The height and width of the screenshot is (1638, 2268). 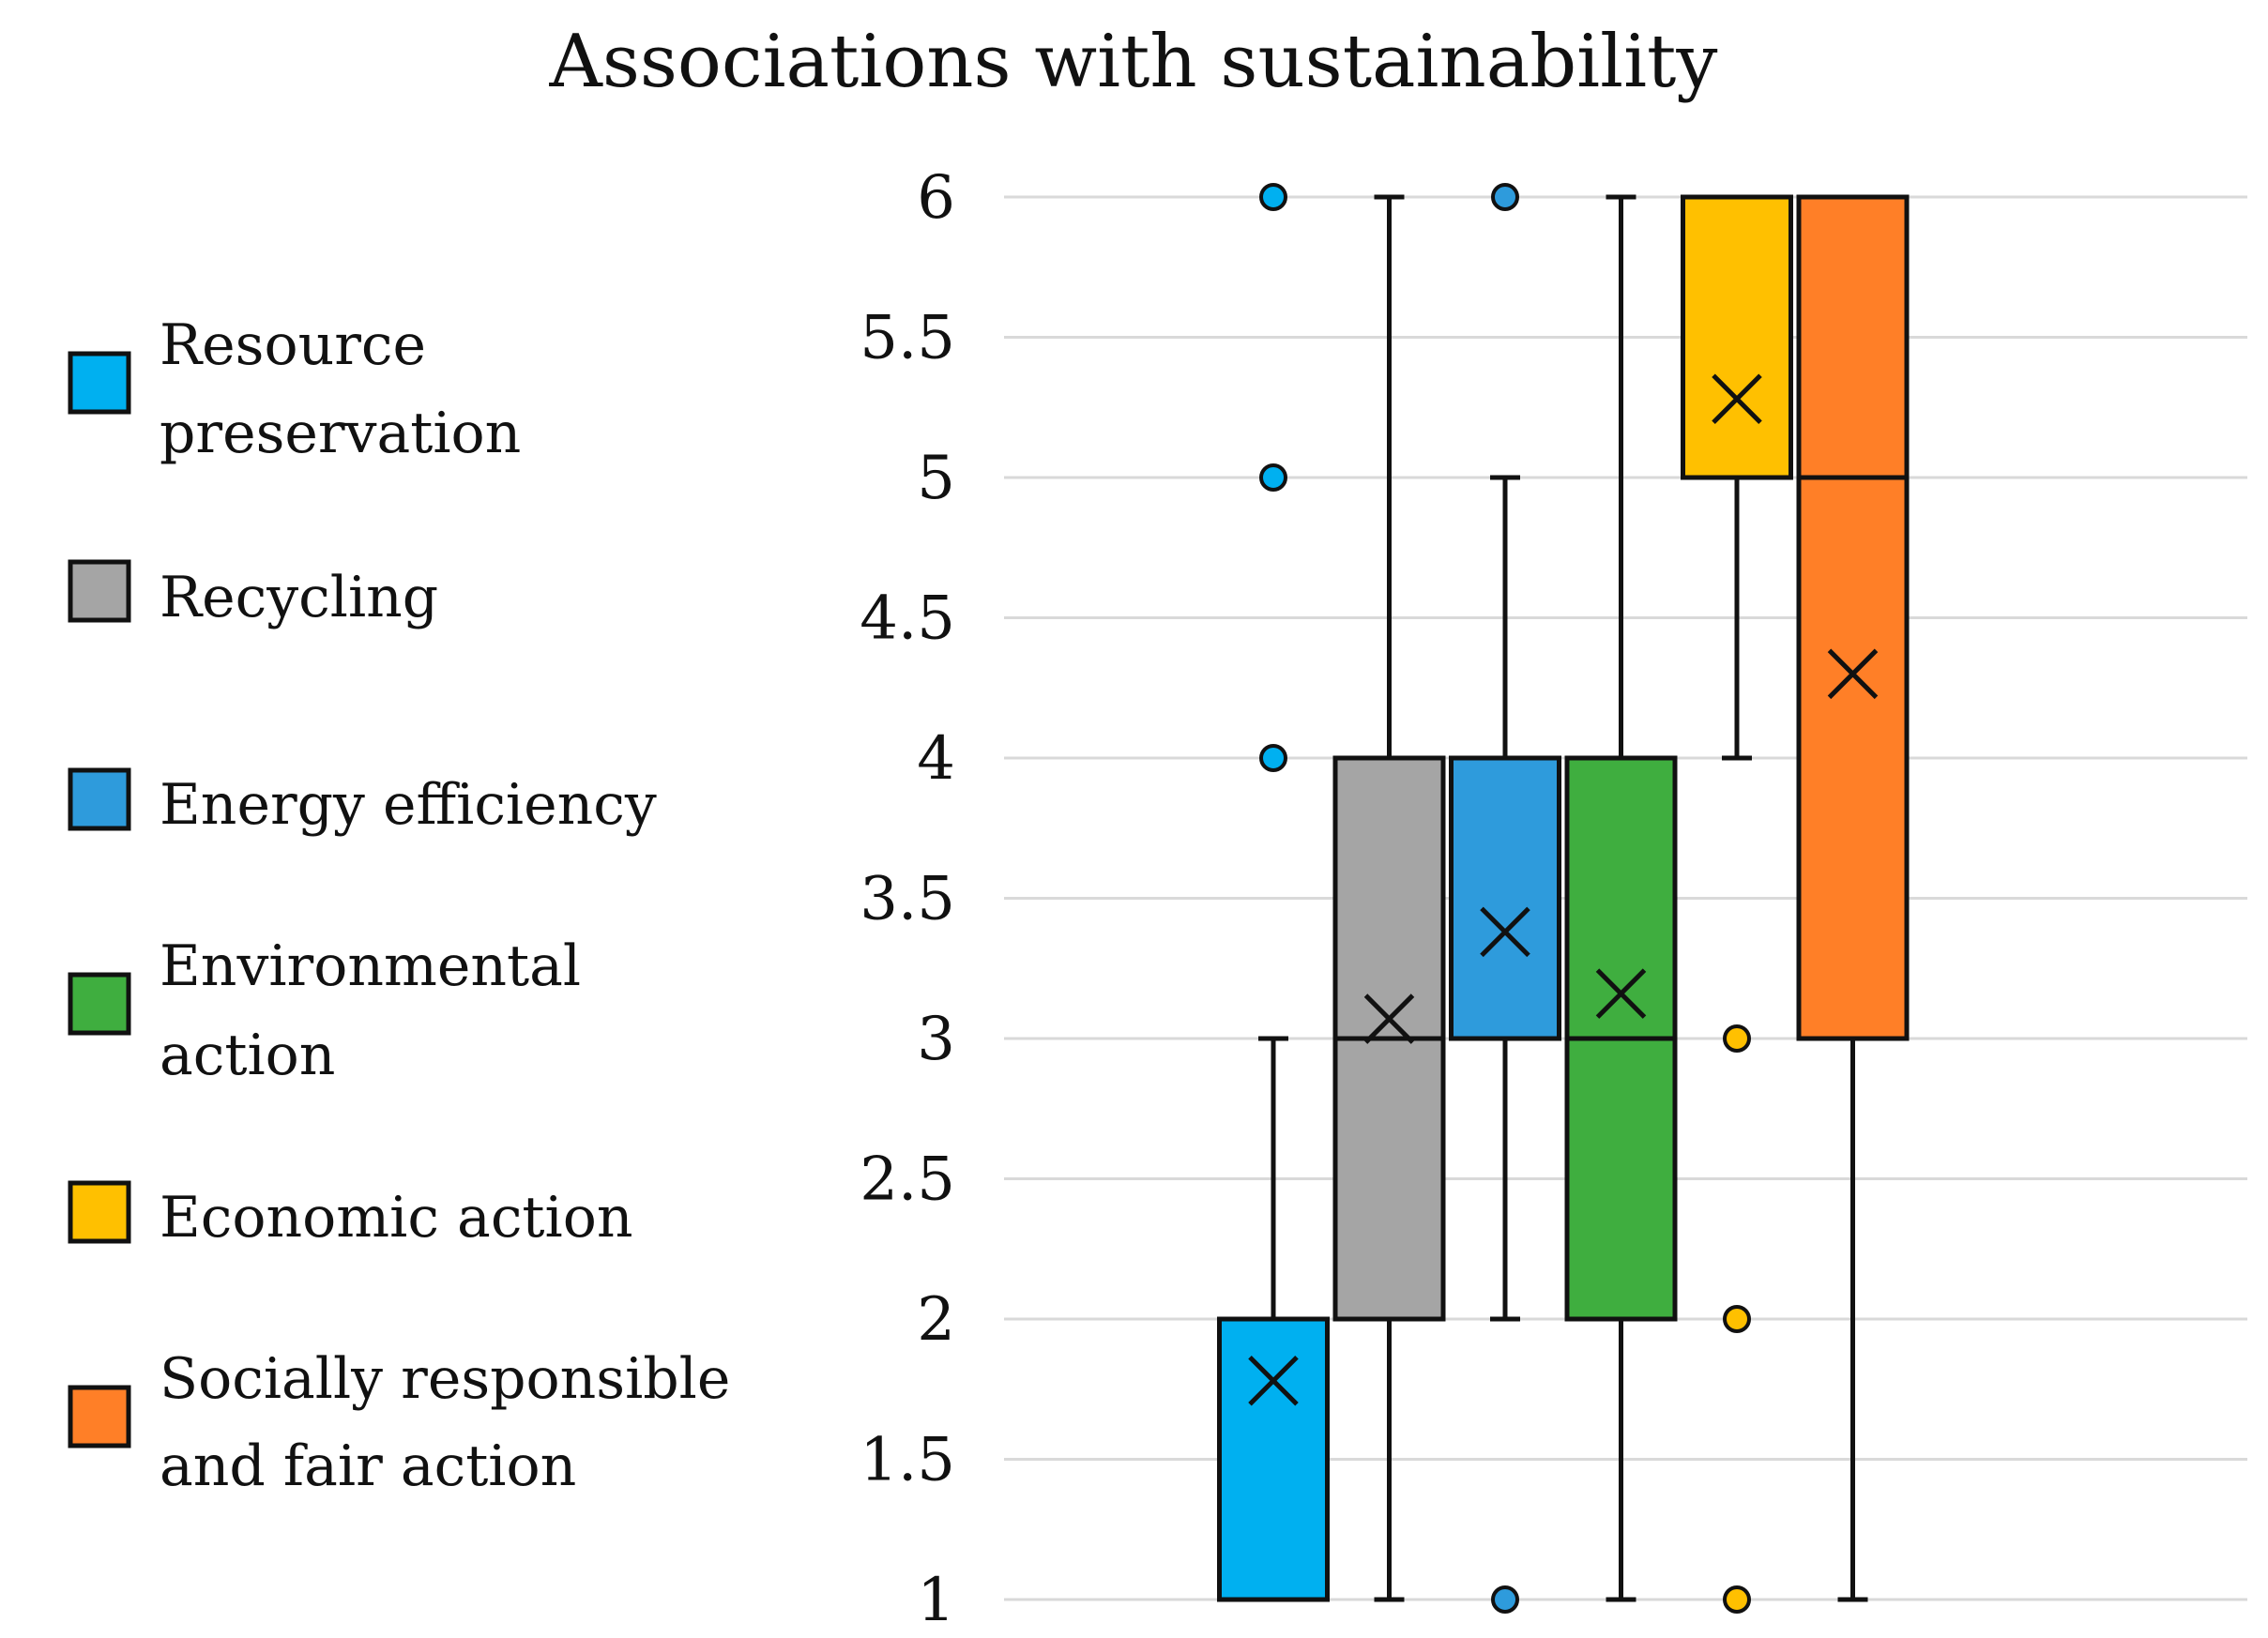 What do you see at coordinates (248, 1055) in the screenshot?
I see `legend-label: action` at bounding box center [248, 1055].